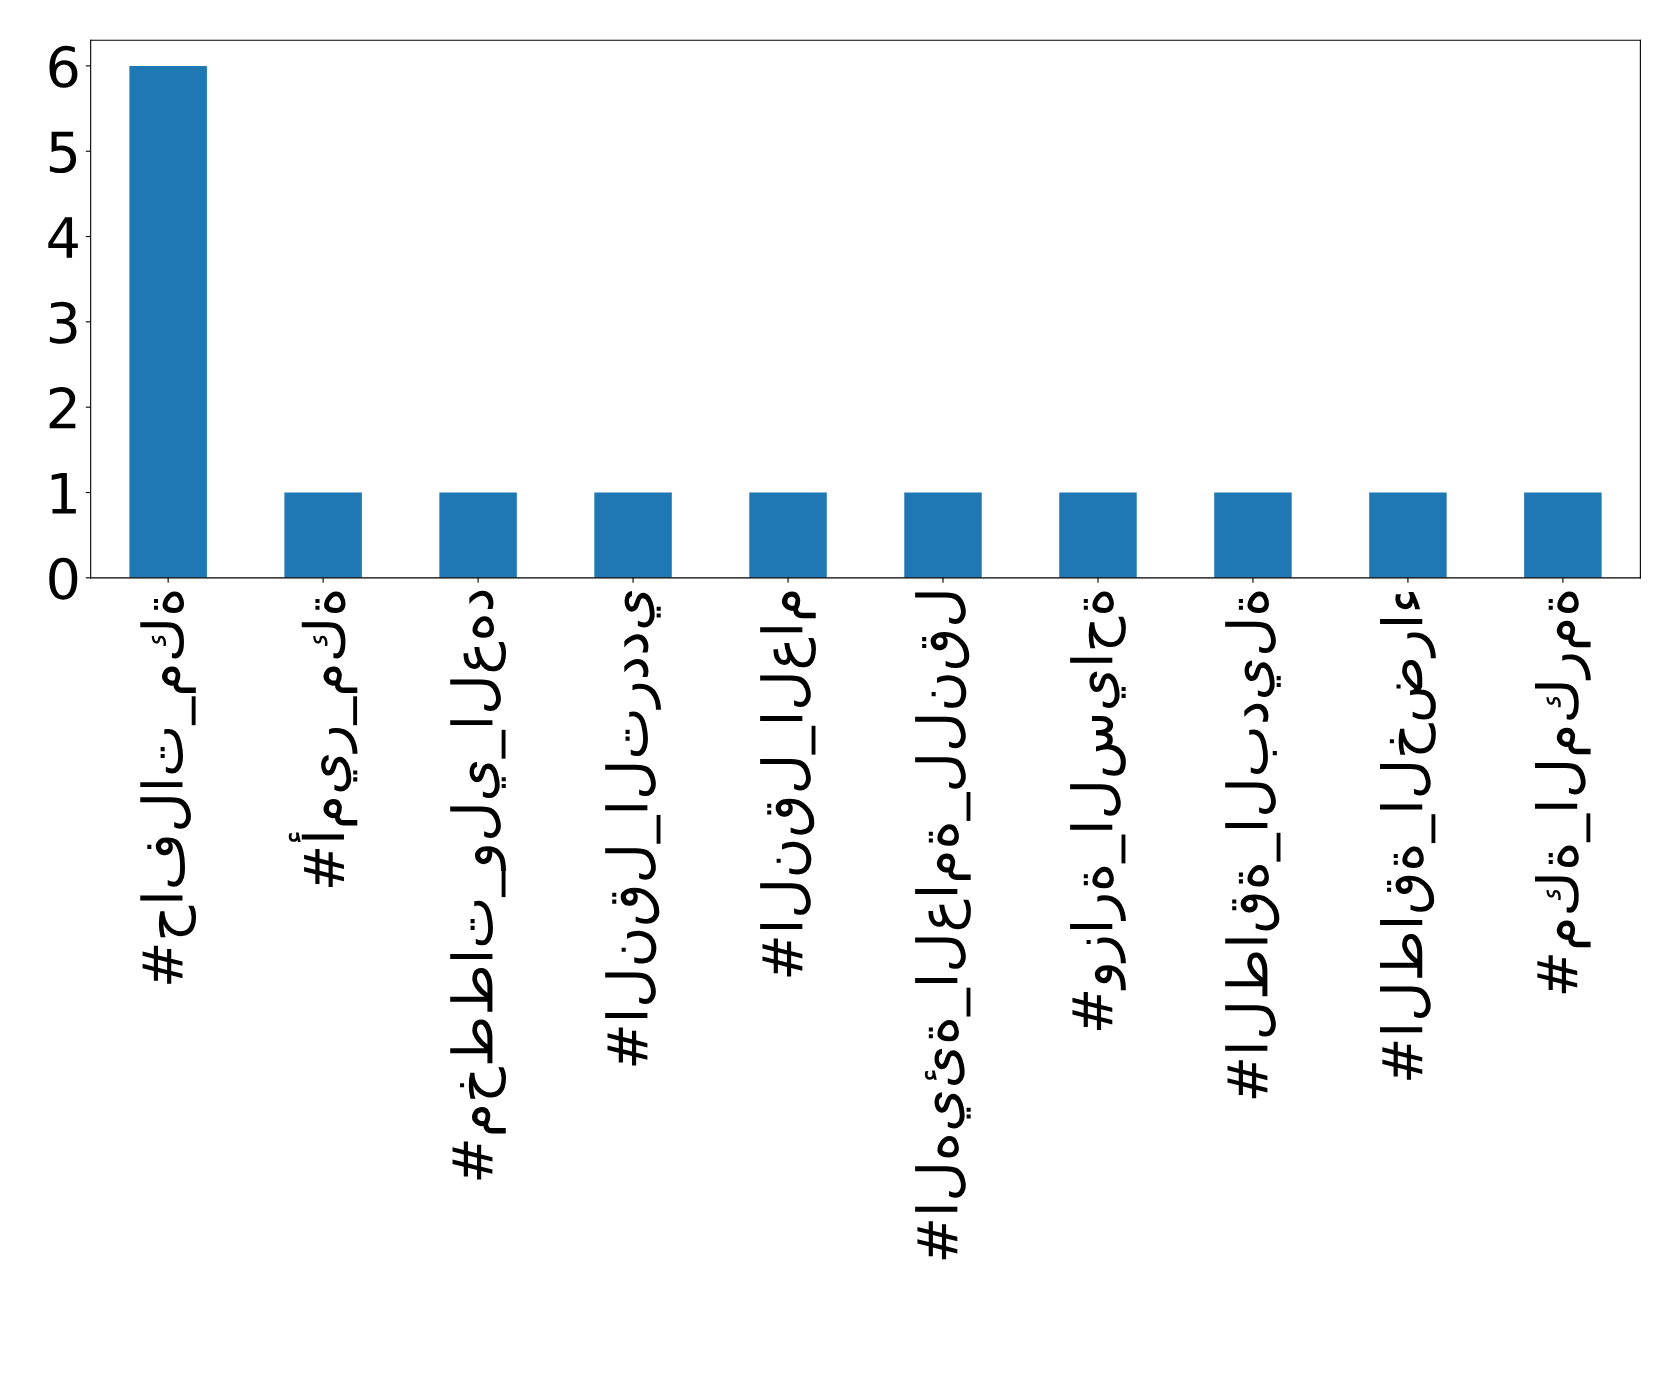  What do you see at coordinates (1563, 792) in the screenshot?
I see `x-tick-label: #مكة_المكرمة` at bounding box center [1563, 792].